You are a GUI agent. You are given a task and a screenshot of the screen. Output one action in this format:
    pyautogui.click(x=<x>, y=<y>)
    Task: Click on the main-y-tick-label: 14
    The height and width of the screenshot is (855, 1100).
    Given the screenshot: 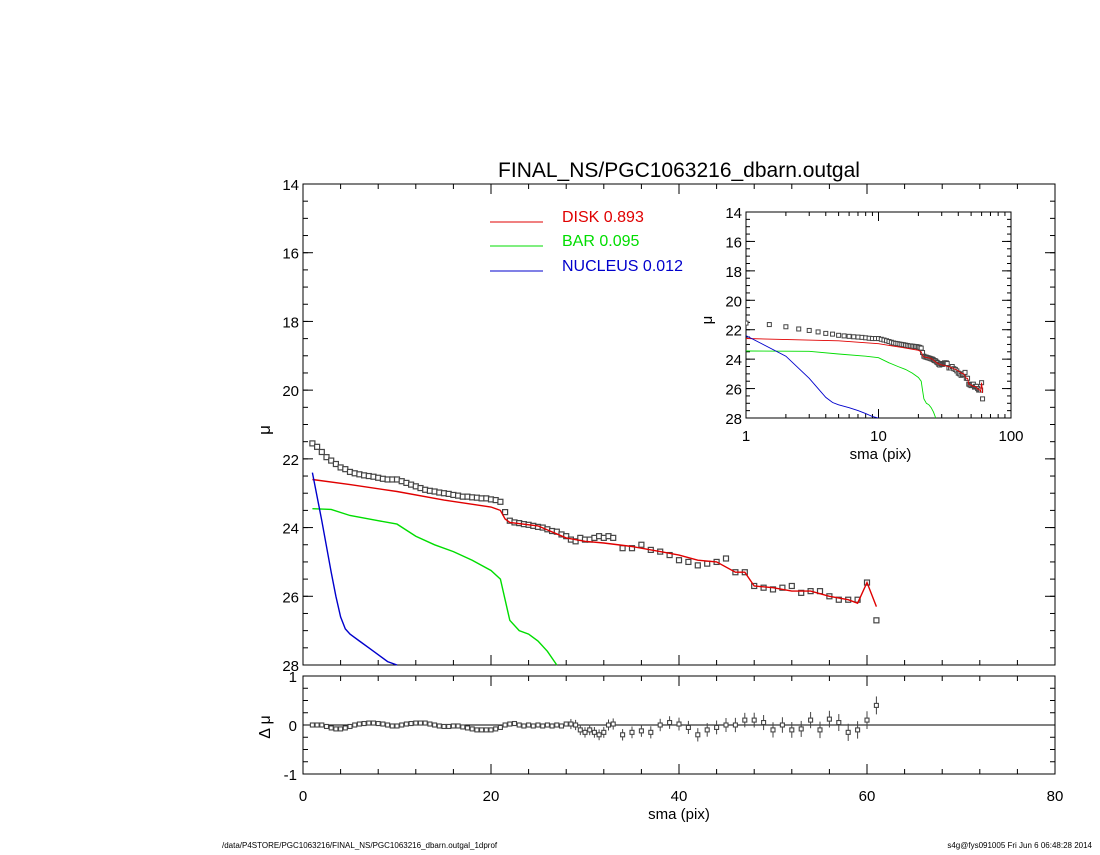 What is the action you would take?
    pyautogui.click(x=290, y=185)
    